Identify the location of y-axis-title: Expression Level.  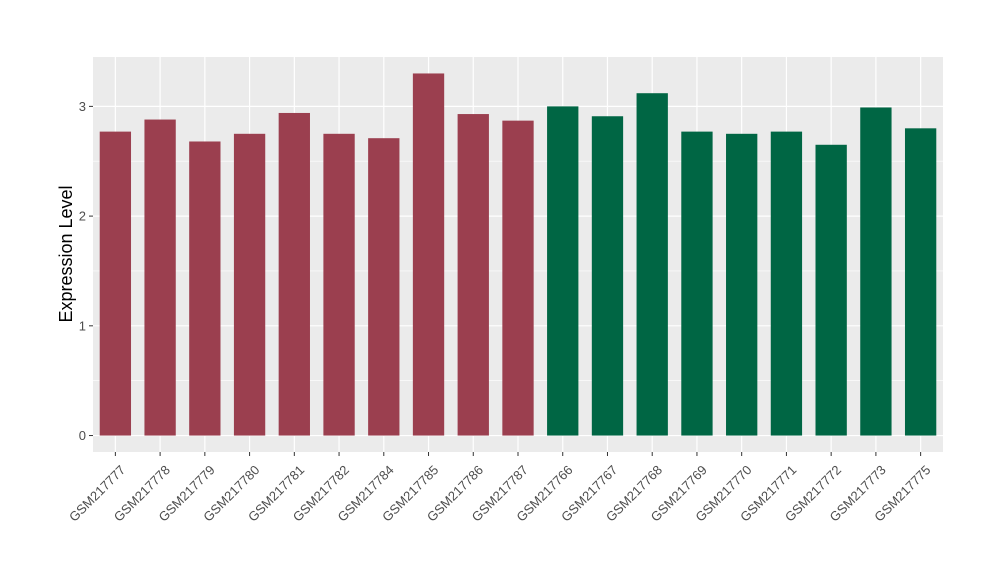
(66, 253).